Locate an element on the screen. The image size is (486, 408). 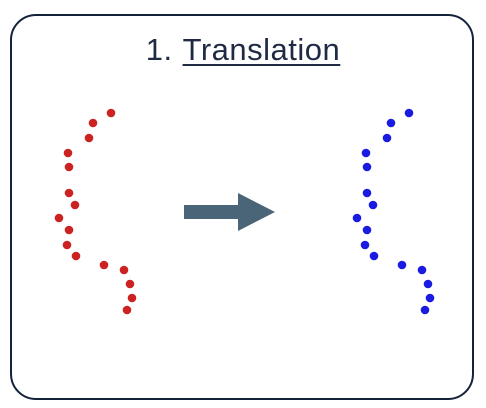
translated-point-set is located at coordinates (393, 211).